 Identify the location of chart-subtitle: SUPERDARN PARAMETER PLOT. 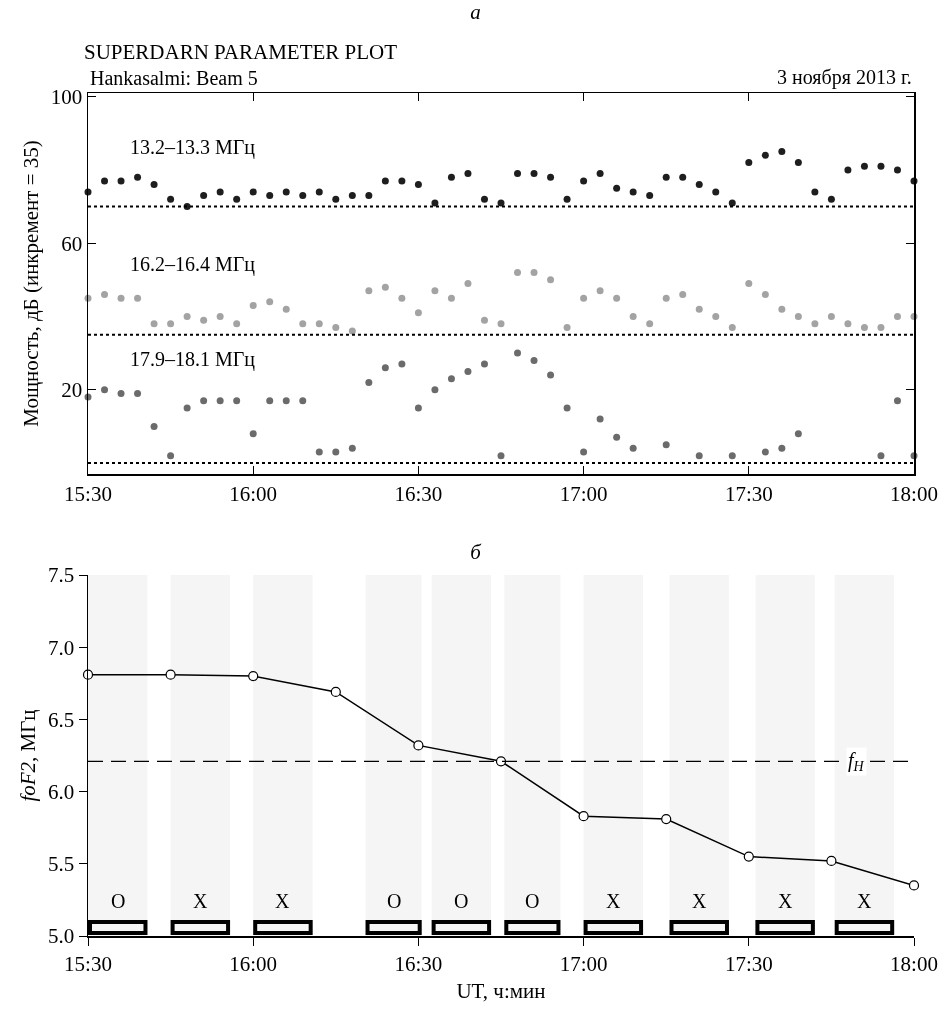
(241, 52).